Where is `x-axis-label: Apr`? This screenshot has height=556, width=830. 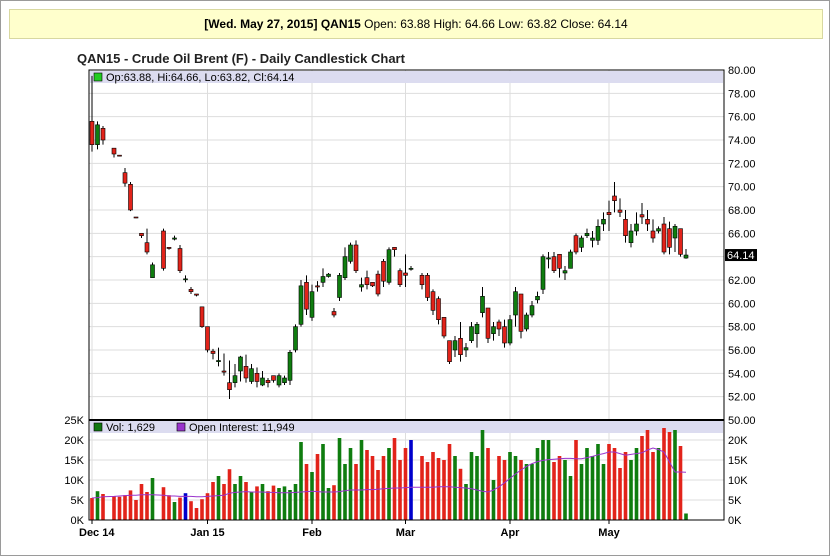 x-axis-label: Apr is located at coordinates (511, 533).